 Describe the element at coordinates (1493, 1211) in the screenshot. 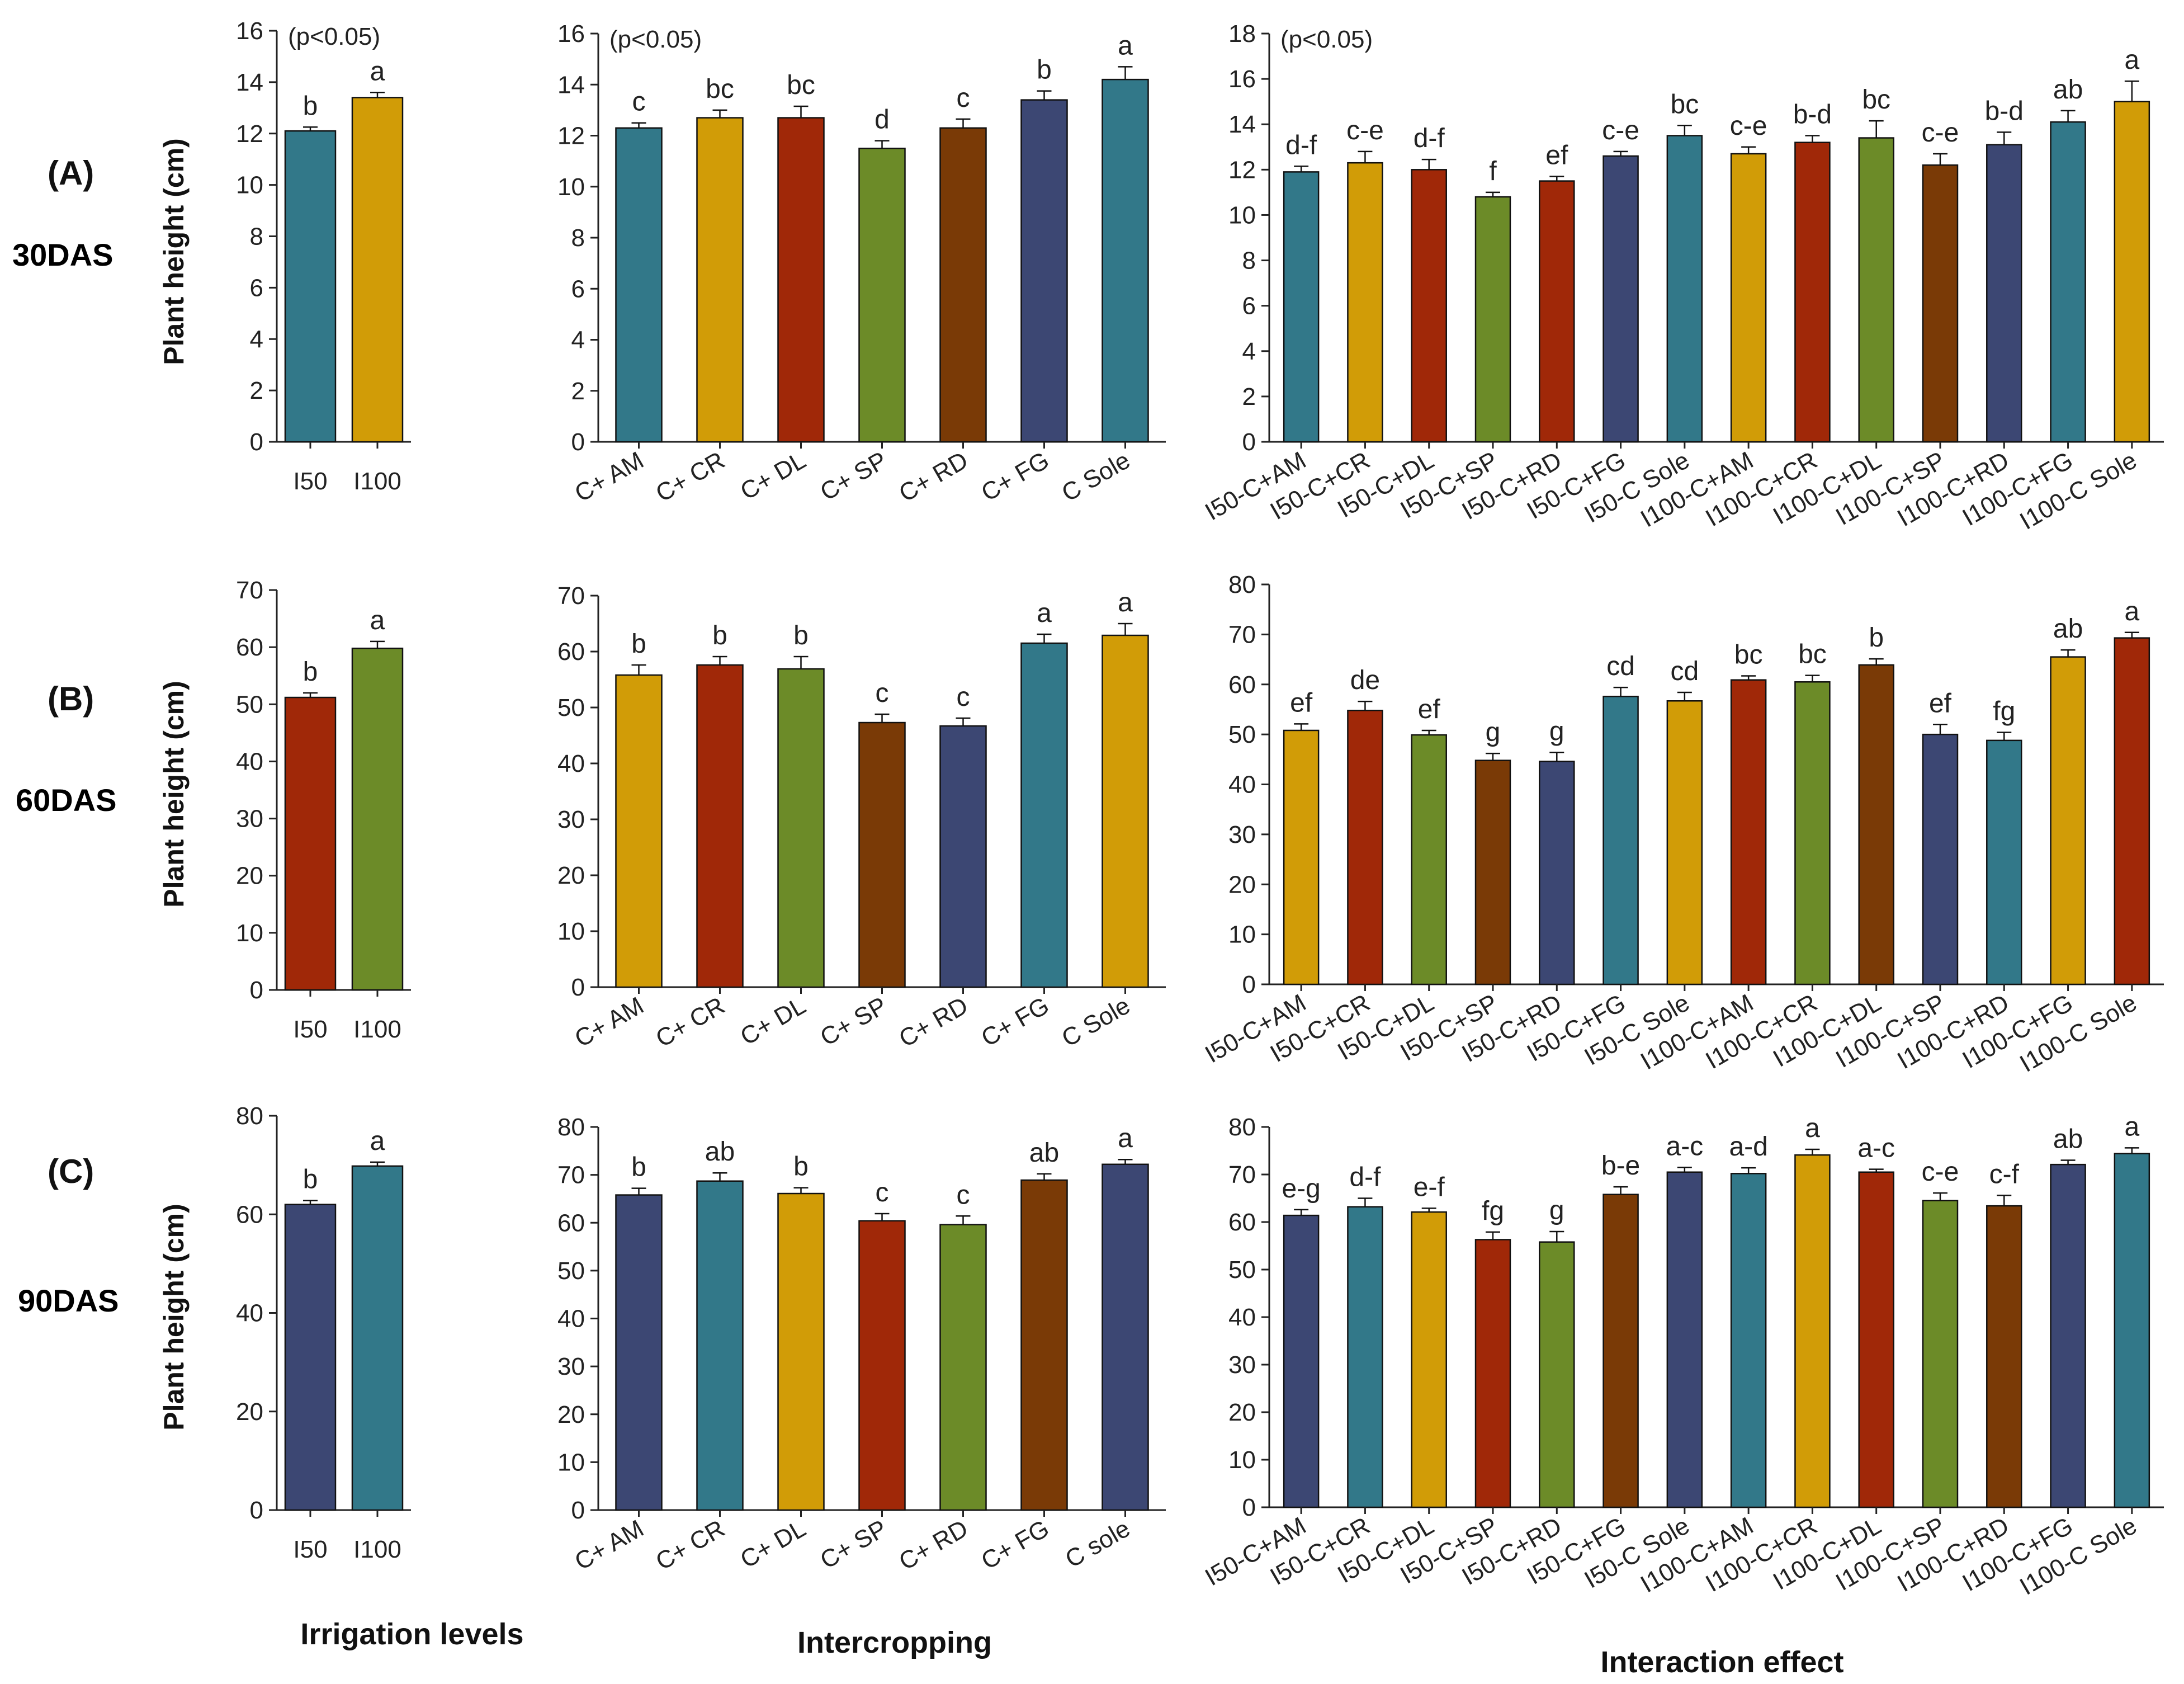

I see `significance-letter: fg` at that location.